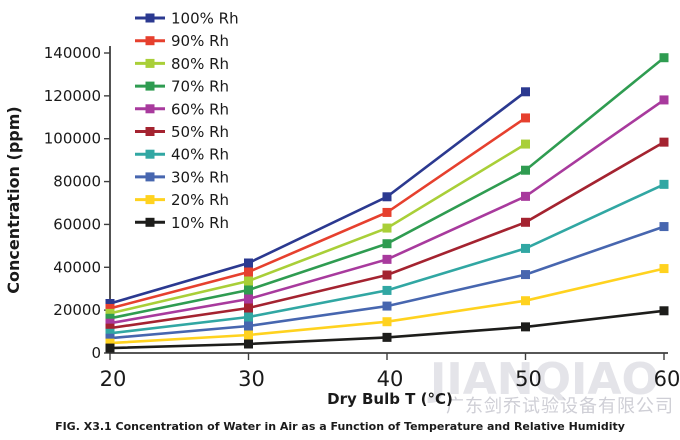 The height and width of the screenshot is (440, 680). What do you see at coordinates (200, 177) in the screenshot?
I see `legend-label: 30% Rh` at bounding box center [200, 177].